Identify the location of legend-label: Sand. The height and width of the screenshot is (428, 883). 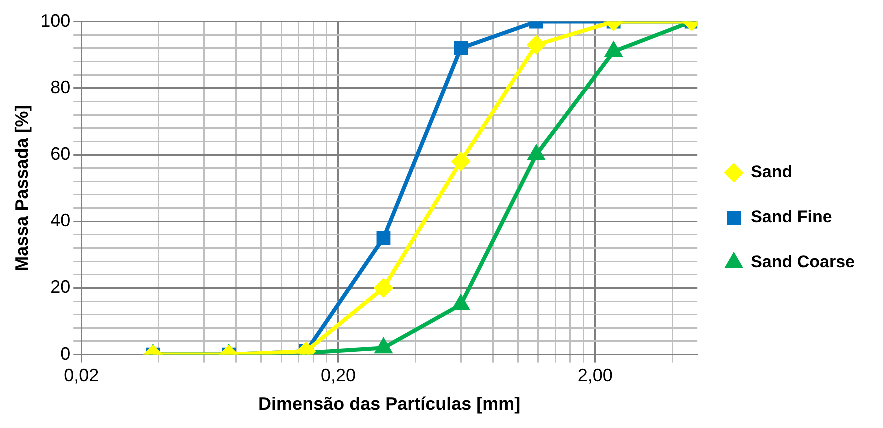
(772, 172).